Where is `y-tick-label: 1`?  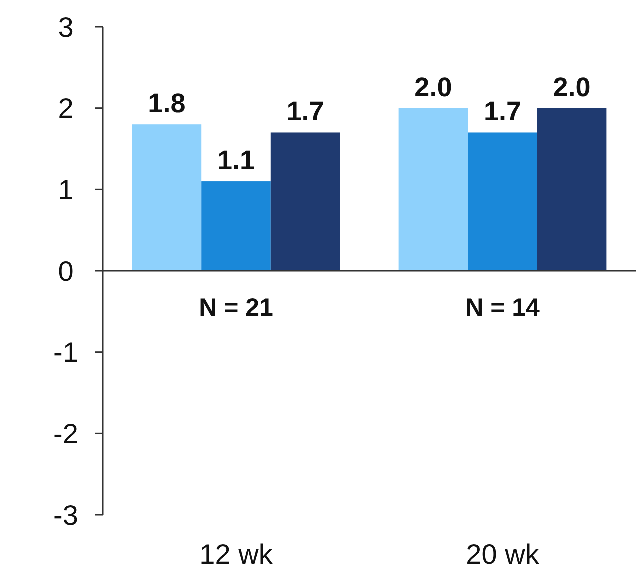
y-tick-label: 1 is located at coordinates (66, 190).